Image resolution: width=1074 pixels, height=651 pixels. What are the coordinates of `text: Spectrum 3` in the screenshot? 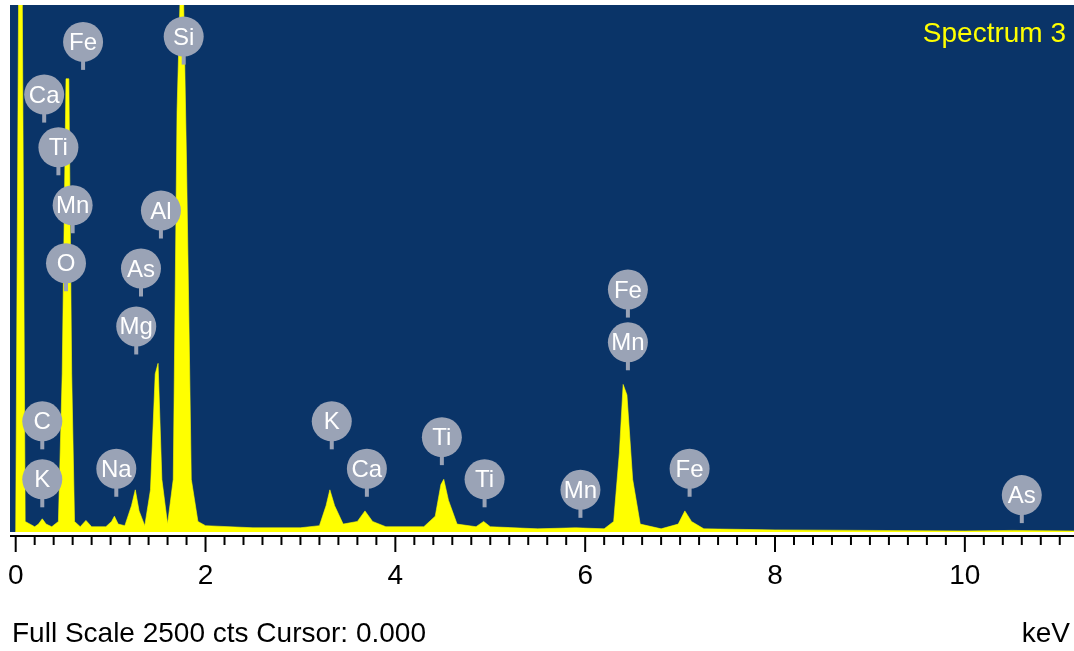 It's located at (994, 32).